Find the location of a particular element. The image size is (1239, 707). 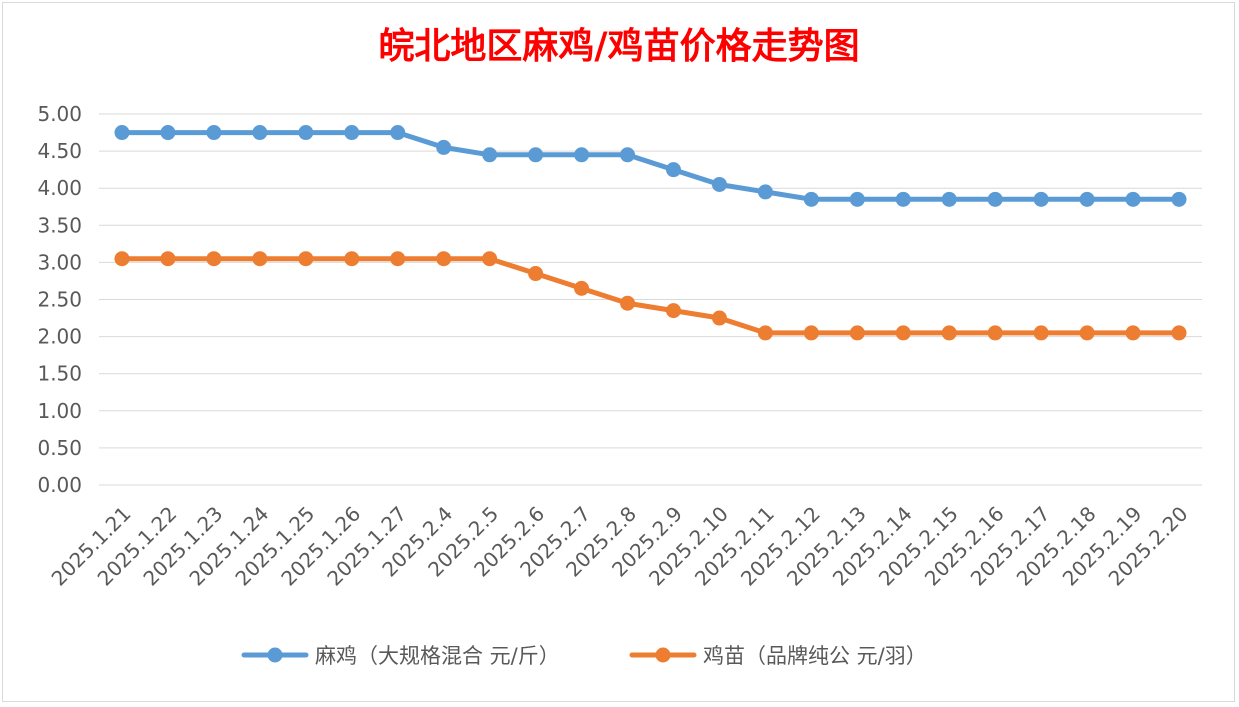

y-tick-label: 2.50 is located at coordinates (59, 300).